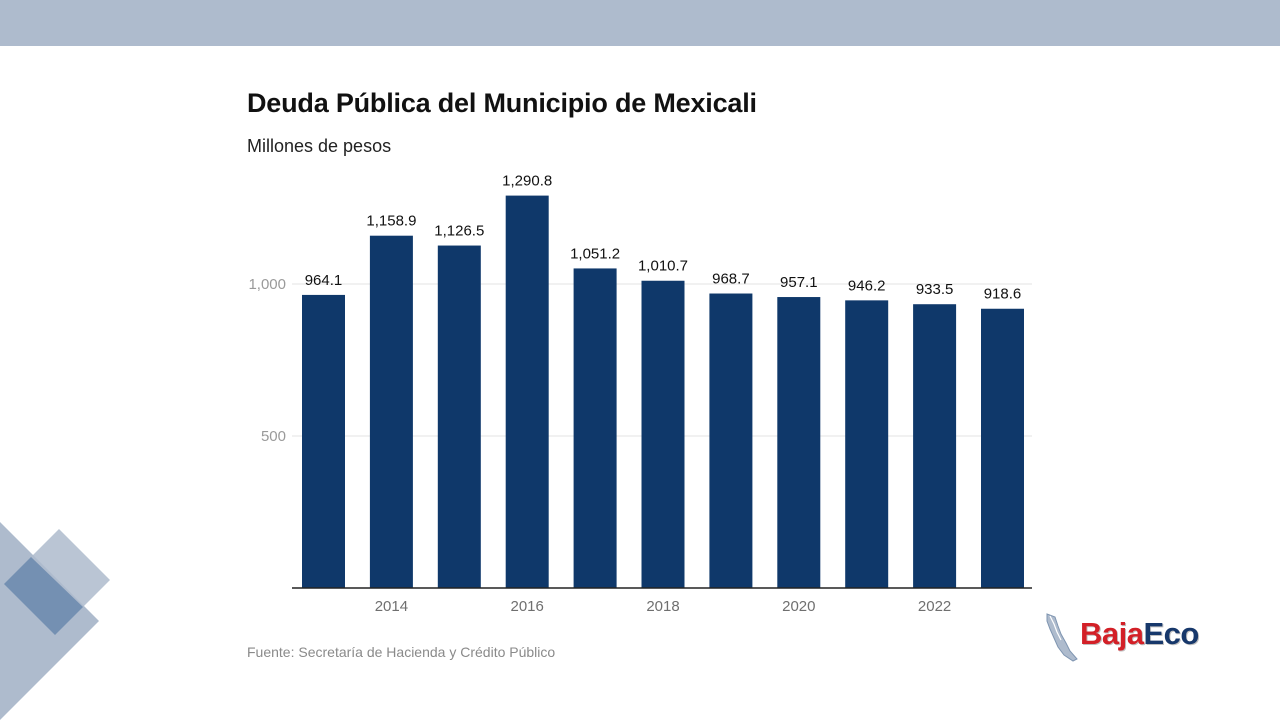 This screenshot has width=1280, height=720. I want to click on chart-subtitle: Millones de pesos, so click(319, 146).